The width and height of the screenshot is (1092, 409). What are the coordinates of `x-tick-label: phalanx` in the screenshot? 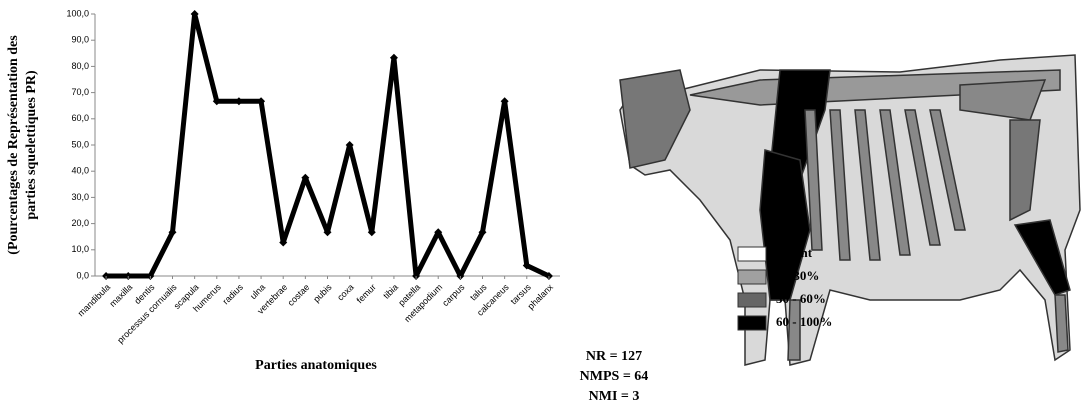 It's located at (541, 297).